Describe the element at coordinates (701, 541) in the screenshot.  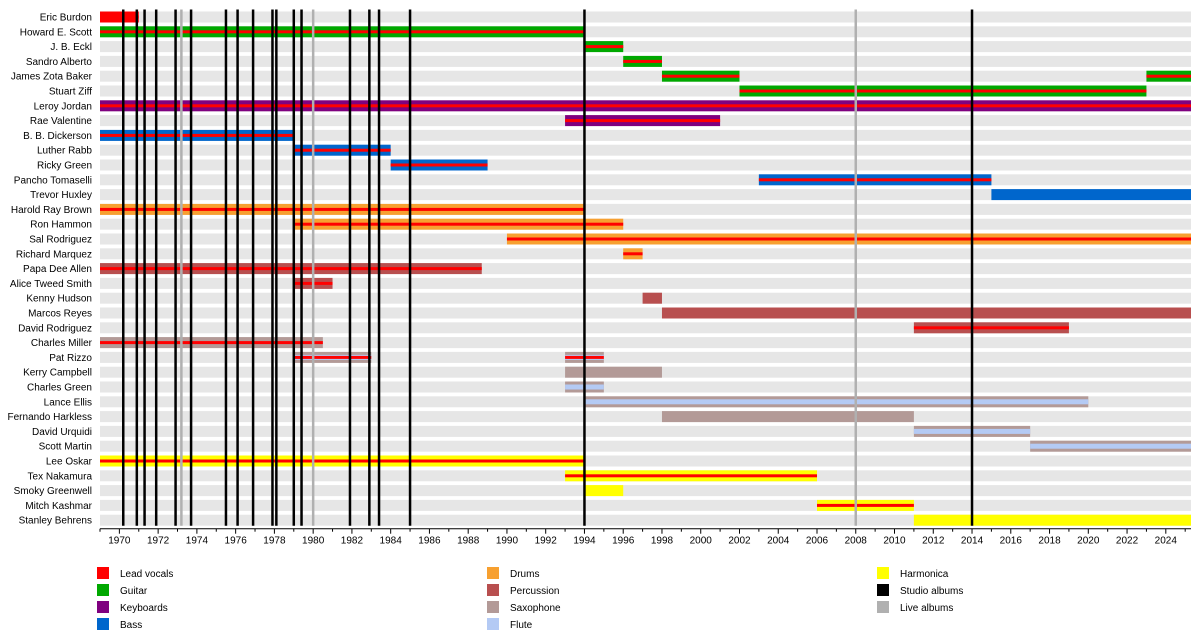
I see `x-tick-label: 2000` at that location.